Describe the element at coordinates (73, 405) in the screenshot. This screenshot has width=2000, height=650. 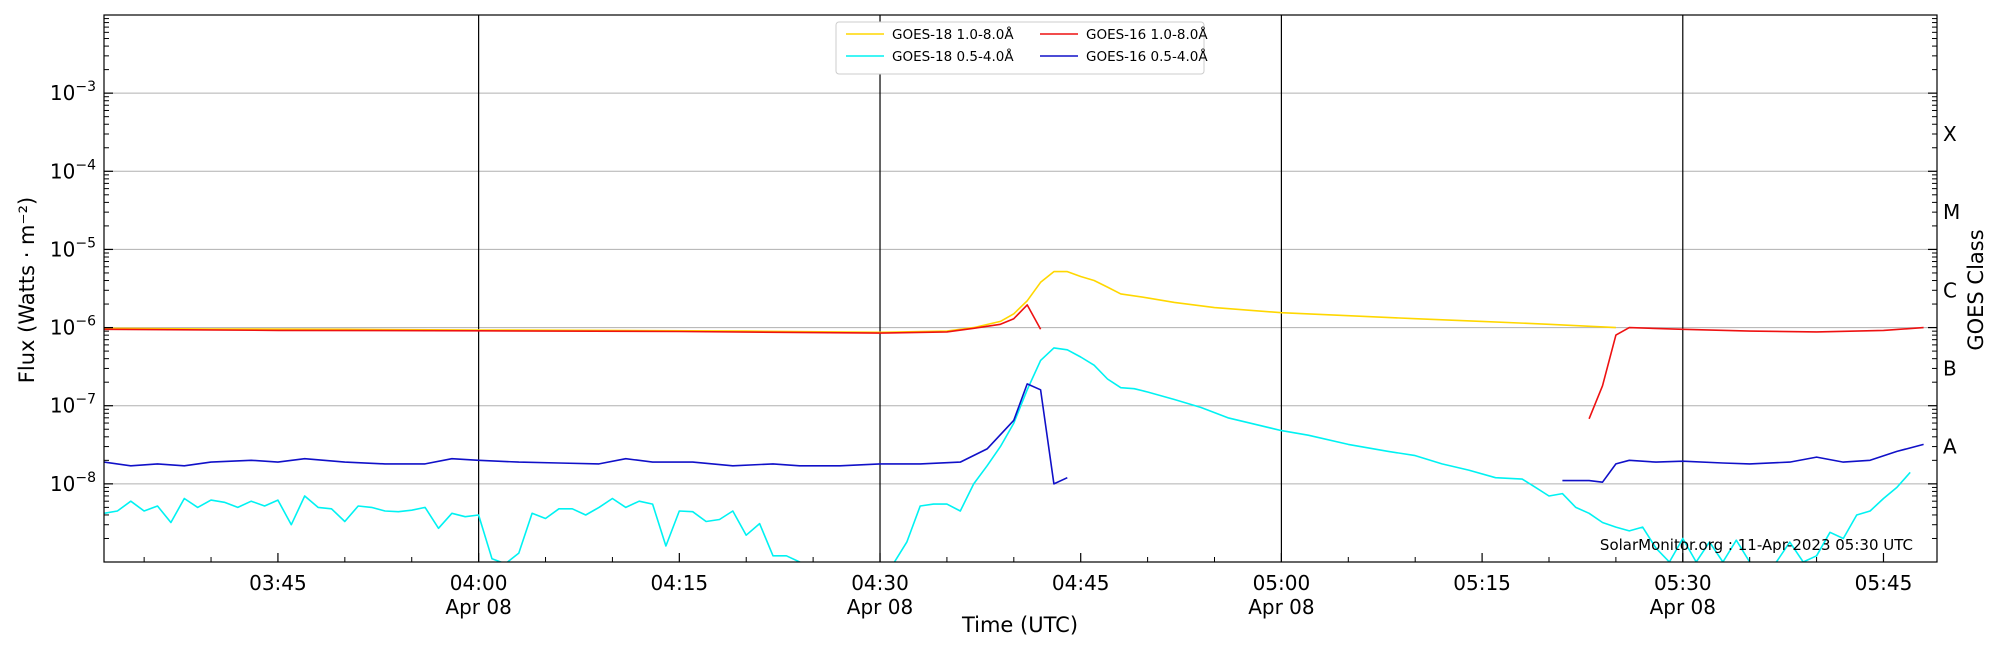
I see `y-tick-label: 10⁻⁷` at that location.